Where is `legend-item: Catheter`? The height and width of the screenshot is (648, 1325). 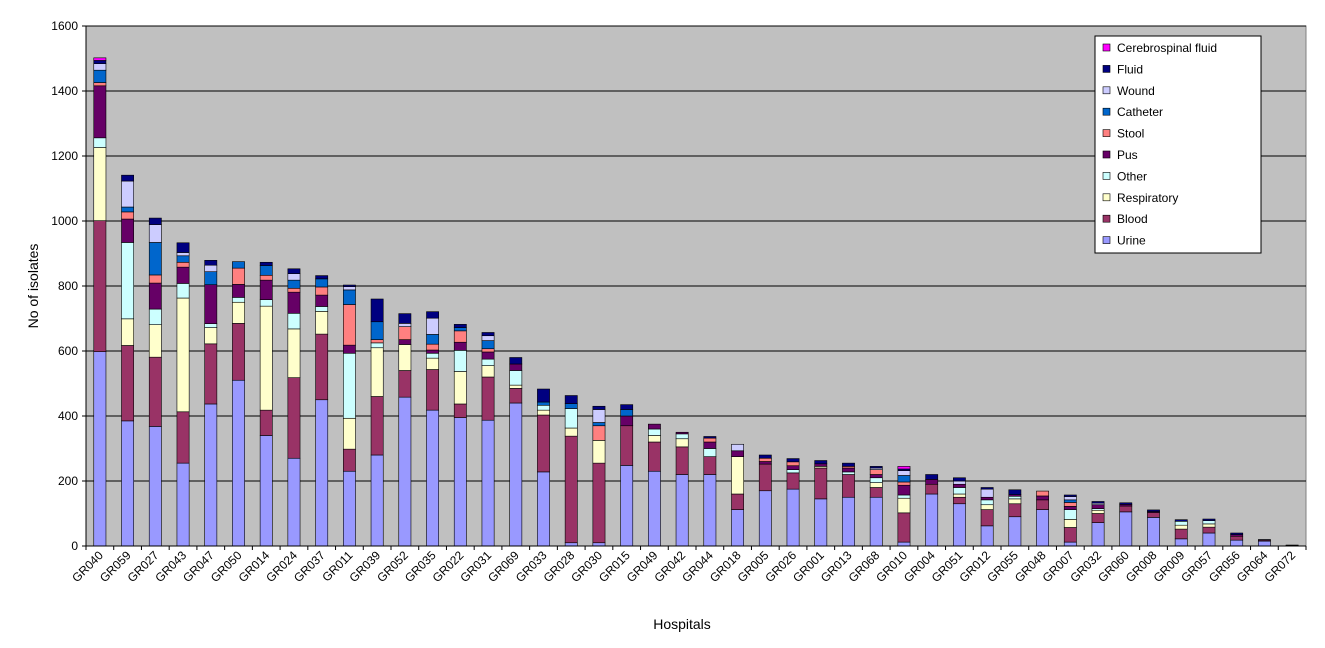 legend-item: Catheter is located at coordinates (1132, 112).